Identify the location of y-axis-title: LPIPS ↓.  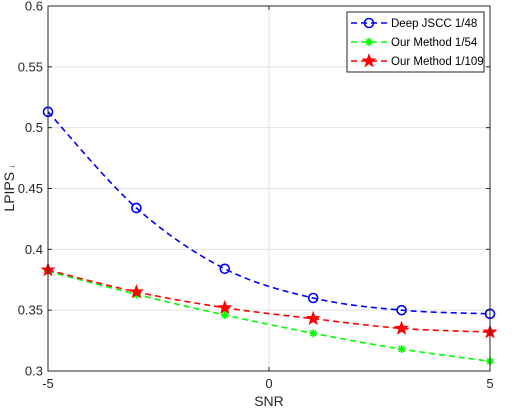
(9, 187).